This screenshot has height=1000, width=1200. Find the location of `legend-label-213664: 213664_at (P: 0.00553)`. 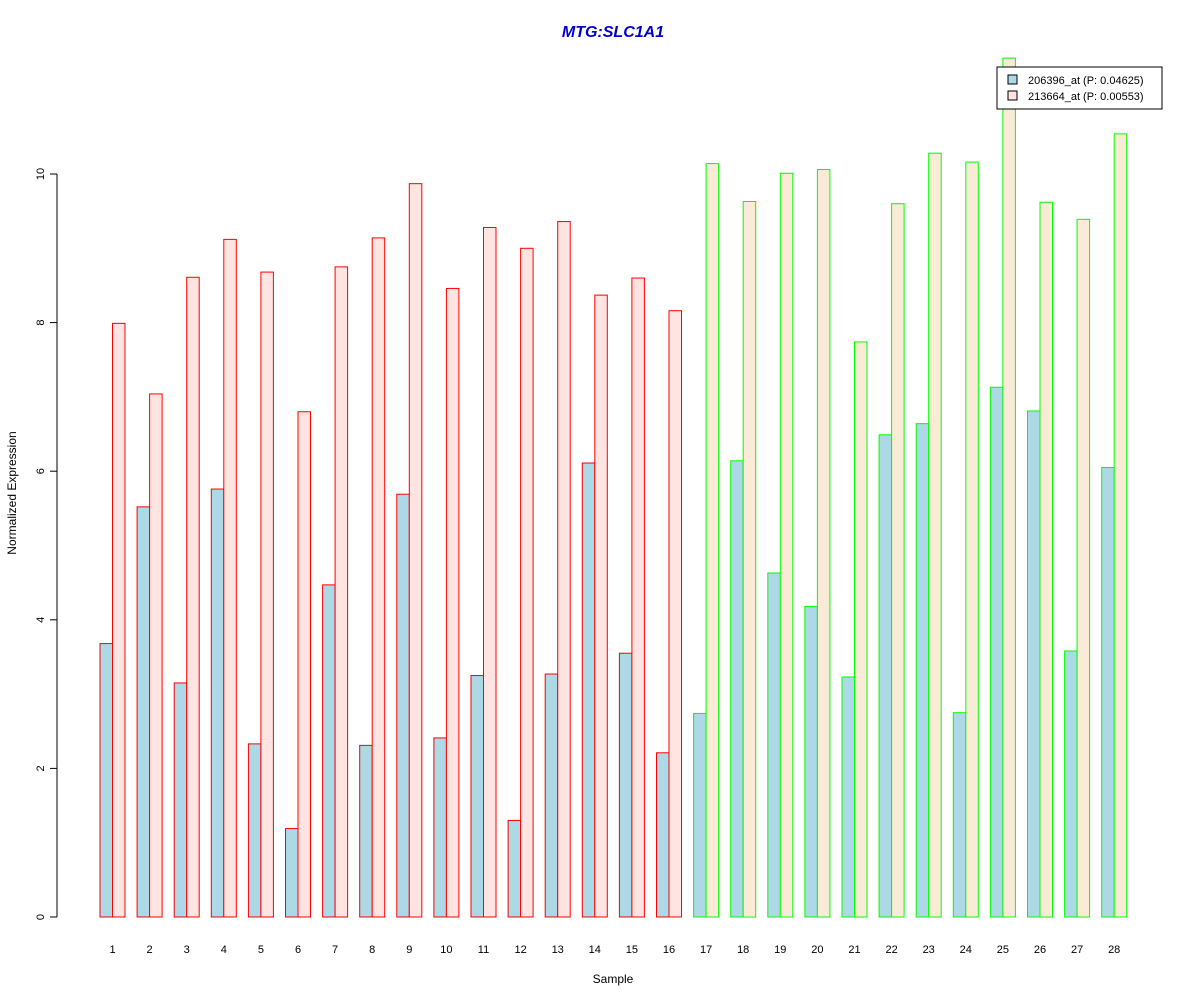

legend-label-213664: 213664_at (P: 0.00553) is located at coordinates (1086, 97).